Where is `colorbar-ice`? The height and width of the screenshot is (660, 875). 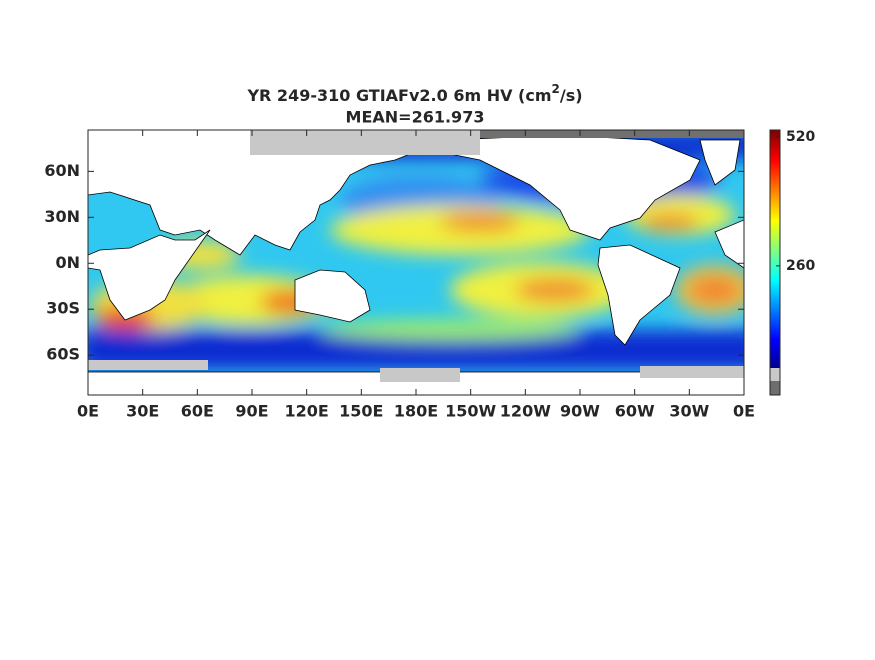 colorbar-ice is located at coordinates (775, 388).